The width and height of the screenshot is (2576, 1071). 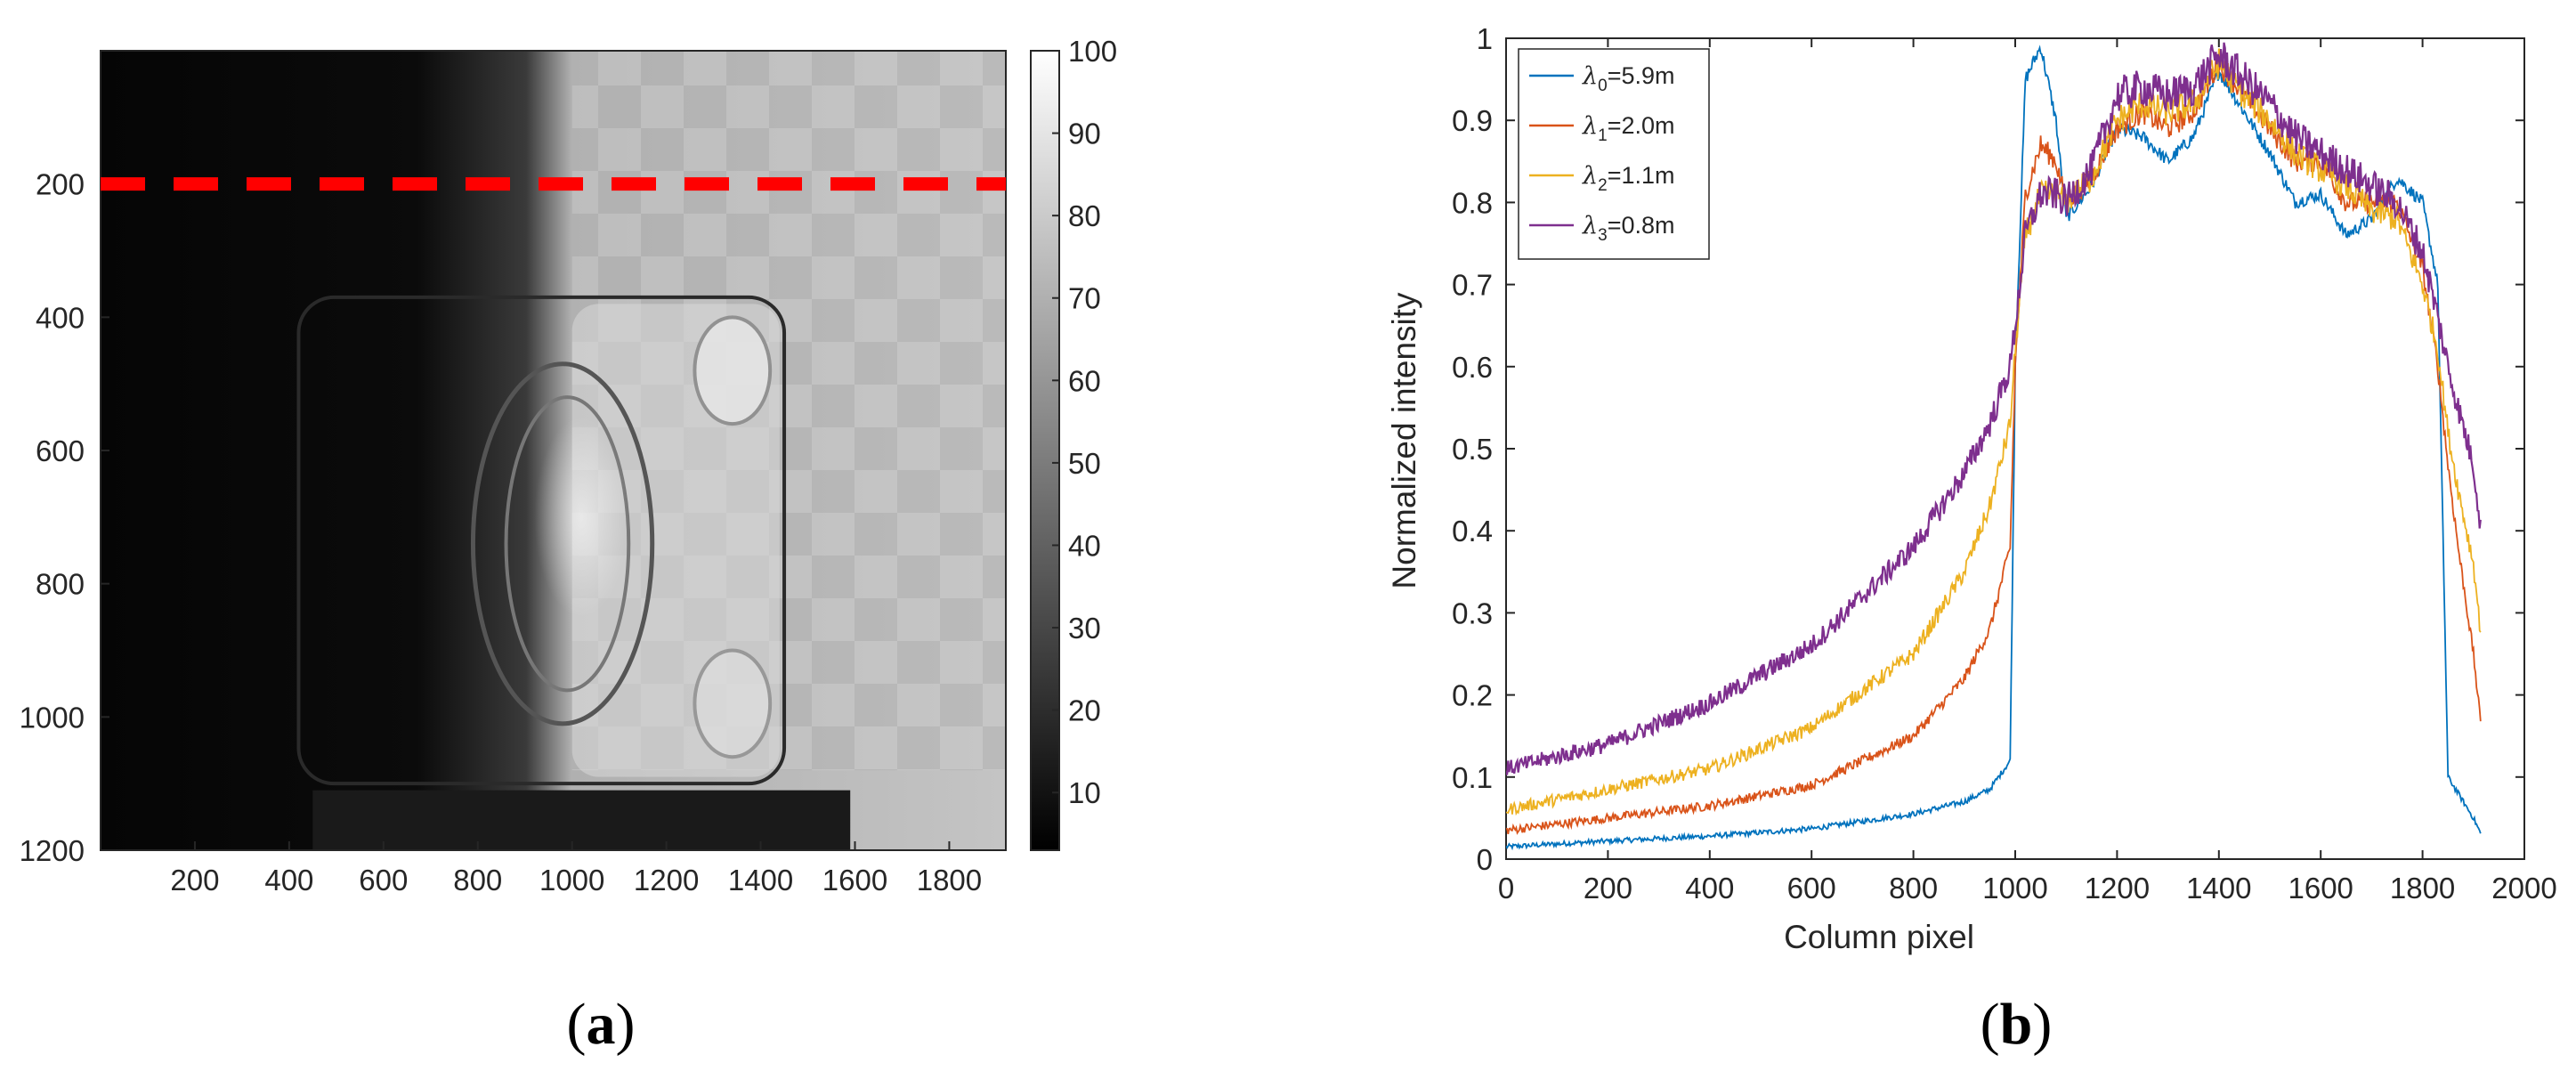 What do you see at coordinates (1084, 380) in the screenshot?
I see `colorbar-tick-label: 60` at bounding box center [1084, 380].